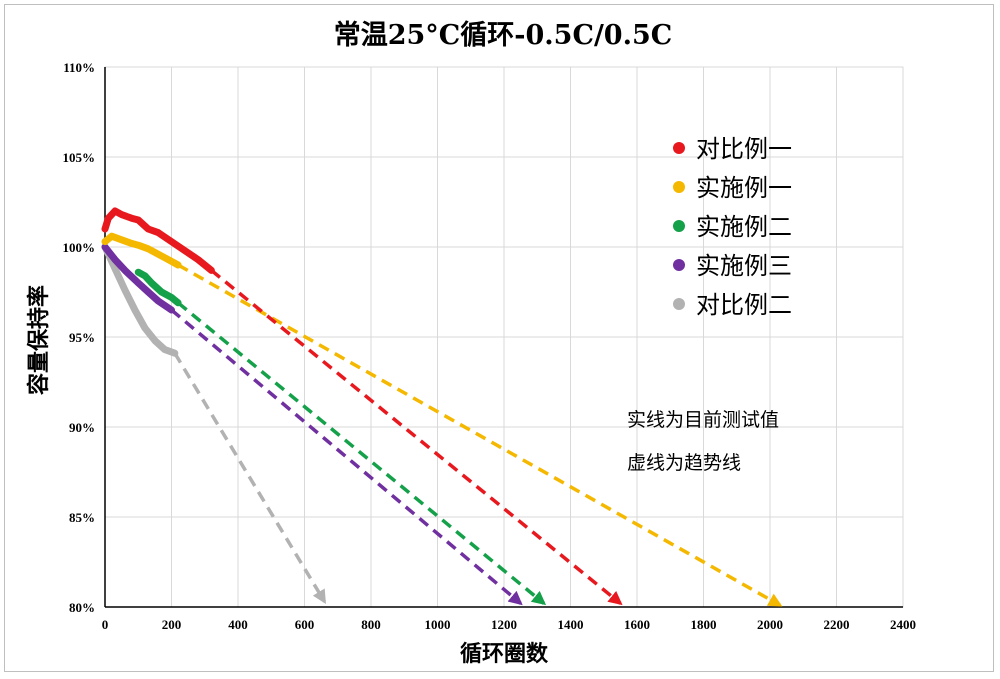 The width and height of the screenshot is (1000, 679). Describe the element at coordinates (703, 420) in the screenshot. I see `annotation-note: 实线为目前测试值` at that location.